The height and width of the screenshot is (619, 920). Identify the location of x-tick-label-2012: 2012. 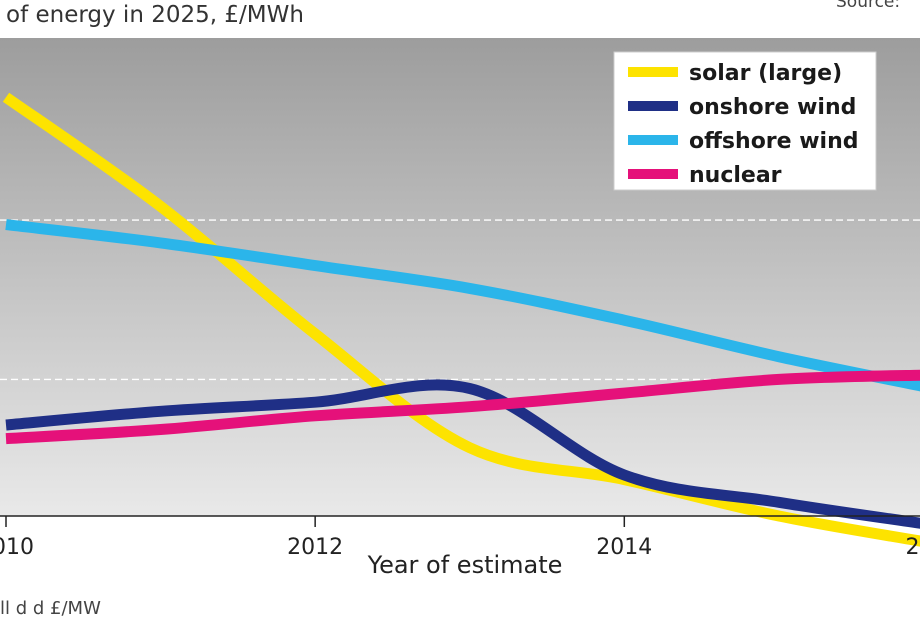
(315, 547).